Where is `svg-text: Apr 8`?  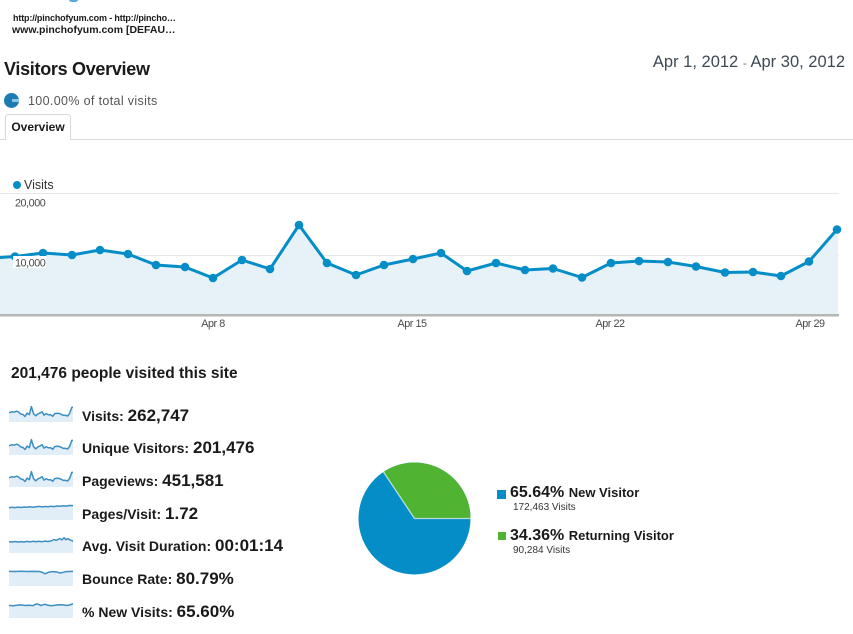 svg-text: Apr 8 is located at coordinates (213, 324).